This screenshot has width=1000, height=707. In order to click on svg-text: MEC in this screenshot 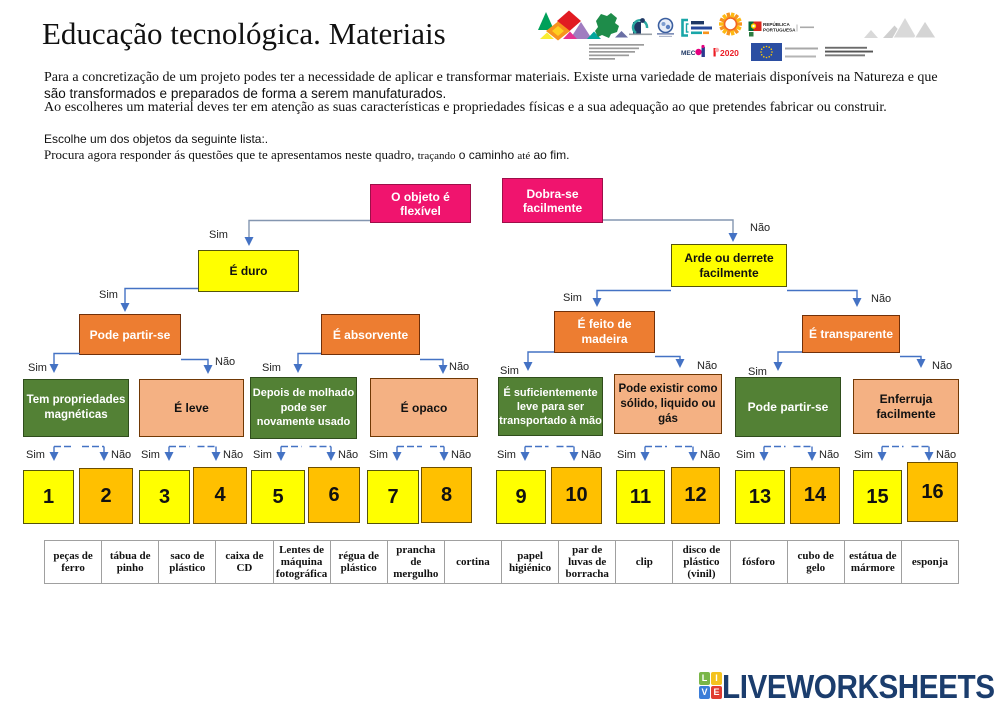, I will do `click(688, 53)`.